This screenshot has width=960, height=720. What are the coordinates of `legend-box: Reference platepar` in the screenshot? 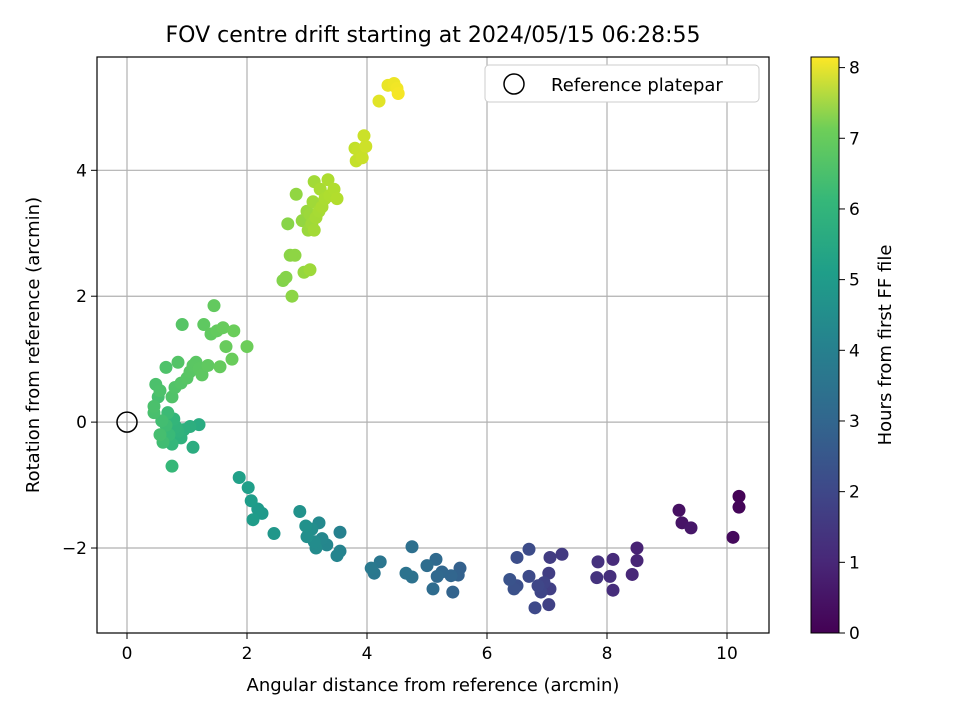 It's located at (622, 83).